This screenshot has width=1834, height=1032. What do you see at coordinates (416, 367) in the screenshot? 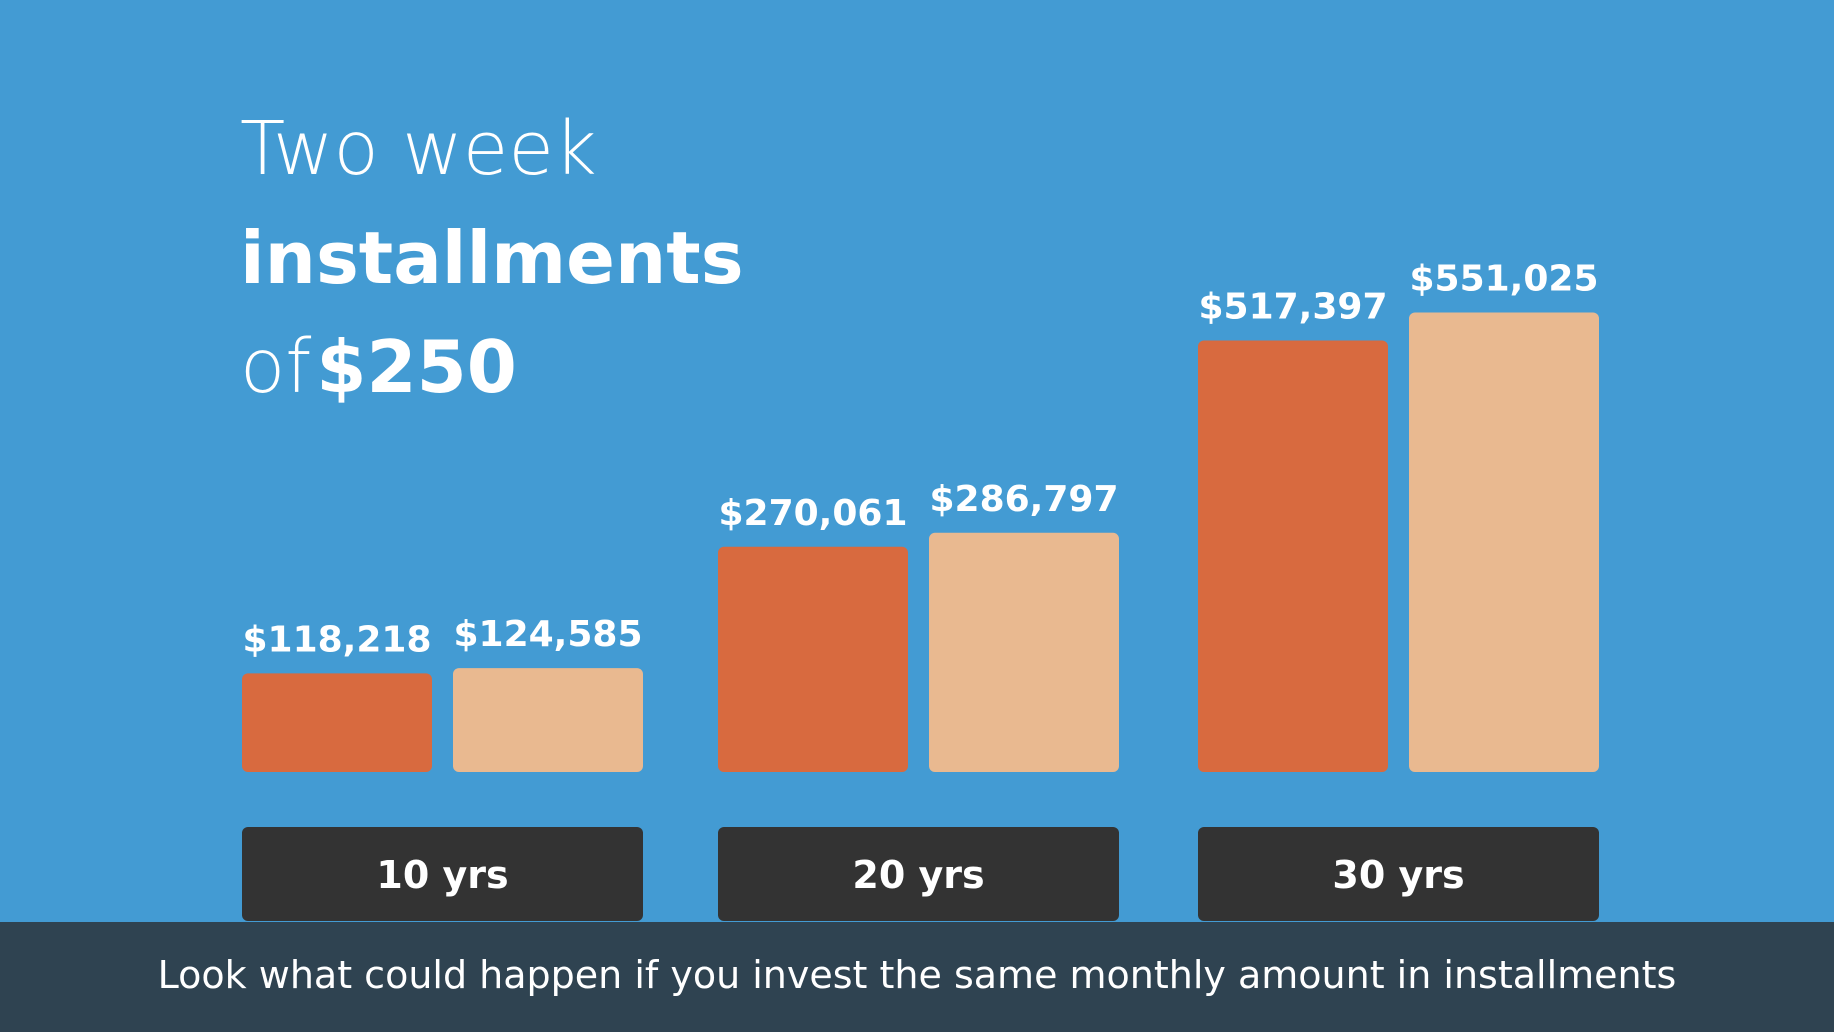
I see `title-amount: $250` at bounding box center [416, 367].